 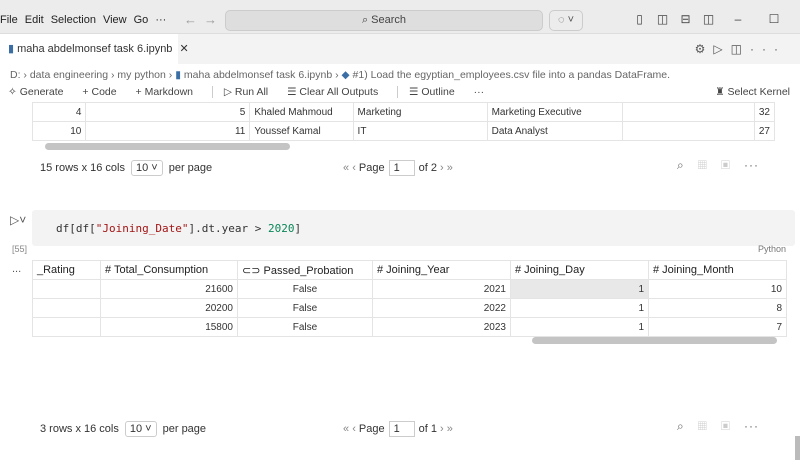 I want to click on copilot-button: ◌ ˅, so click(x=566, y=20).